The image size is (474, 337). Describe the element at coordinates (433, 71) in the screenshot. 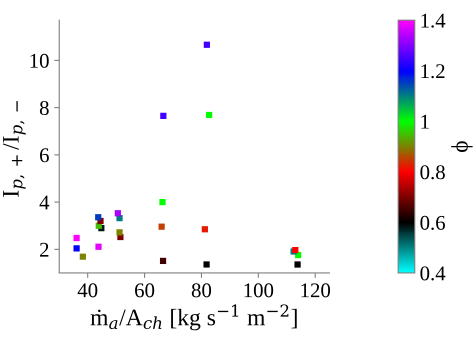

I see `color-bar-label: 1.2` at that location.